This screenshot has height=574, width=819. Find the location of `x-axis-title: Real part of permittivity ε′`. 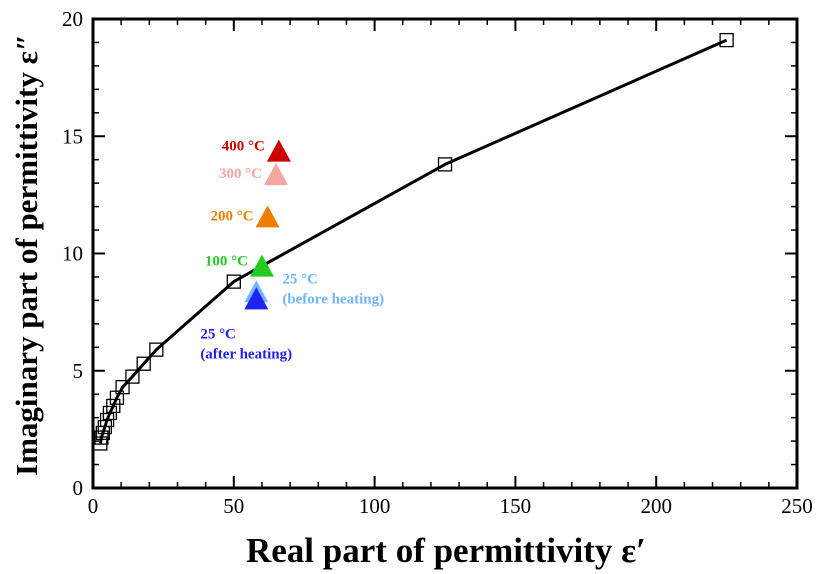

x-axis-title: Real part of permittivity ε′ is located at coordinates (446, 550).